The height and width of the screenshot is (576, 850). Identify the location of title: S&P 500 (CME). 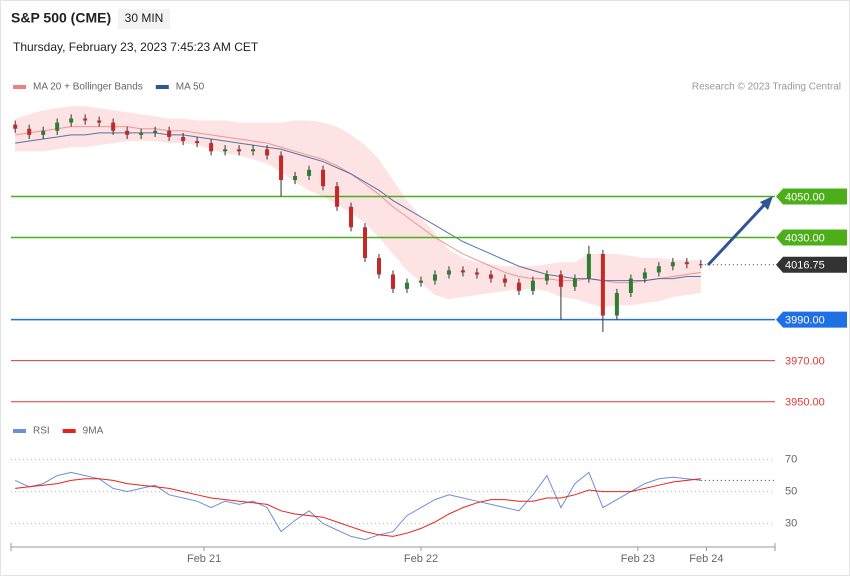
(61, 18).